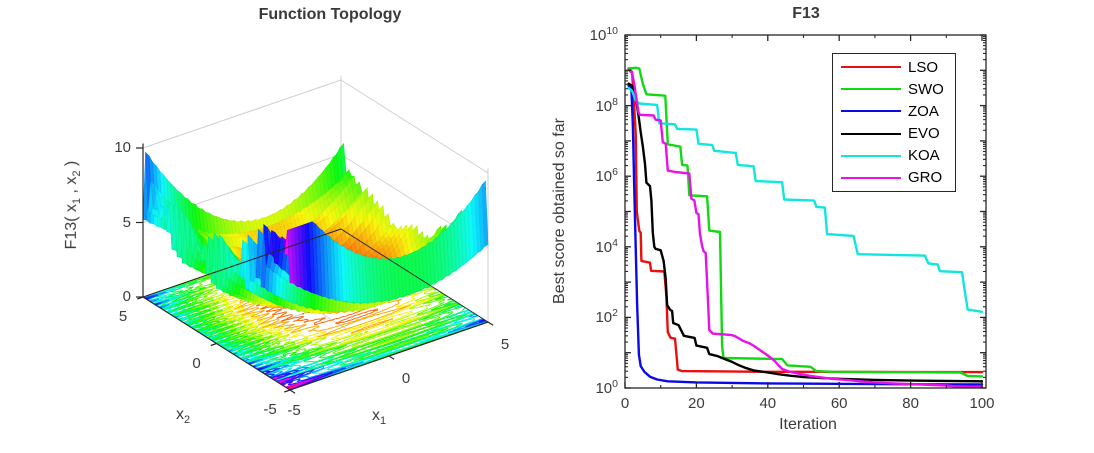 The width and height of the screenshot is (1094, 453). I want to click on legend-label: ZOA, so click(923, 111).